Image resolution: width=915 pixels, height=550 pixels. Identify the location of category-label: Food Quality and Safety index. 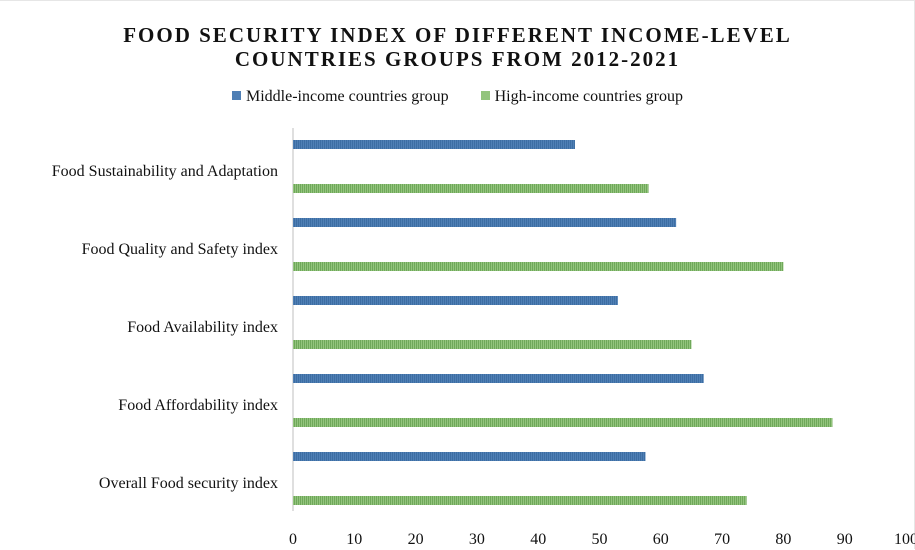
(180, 249).